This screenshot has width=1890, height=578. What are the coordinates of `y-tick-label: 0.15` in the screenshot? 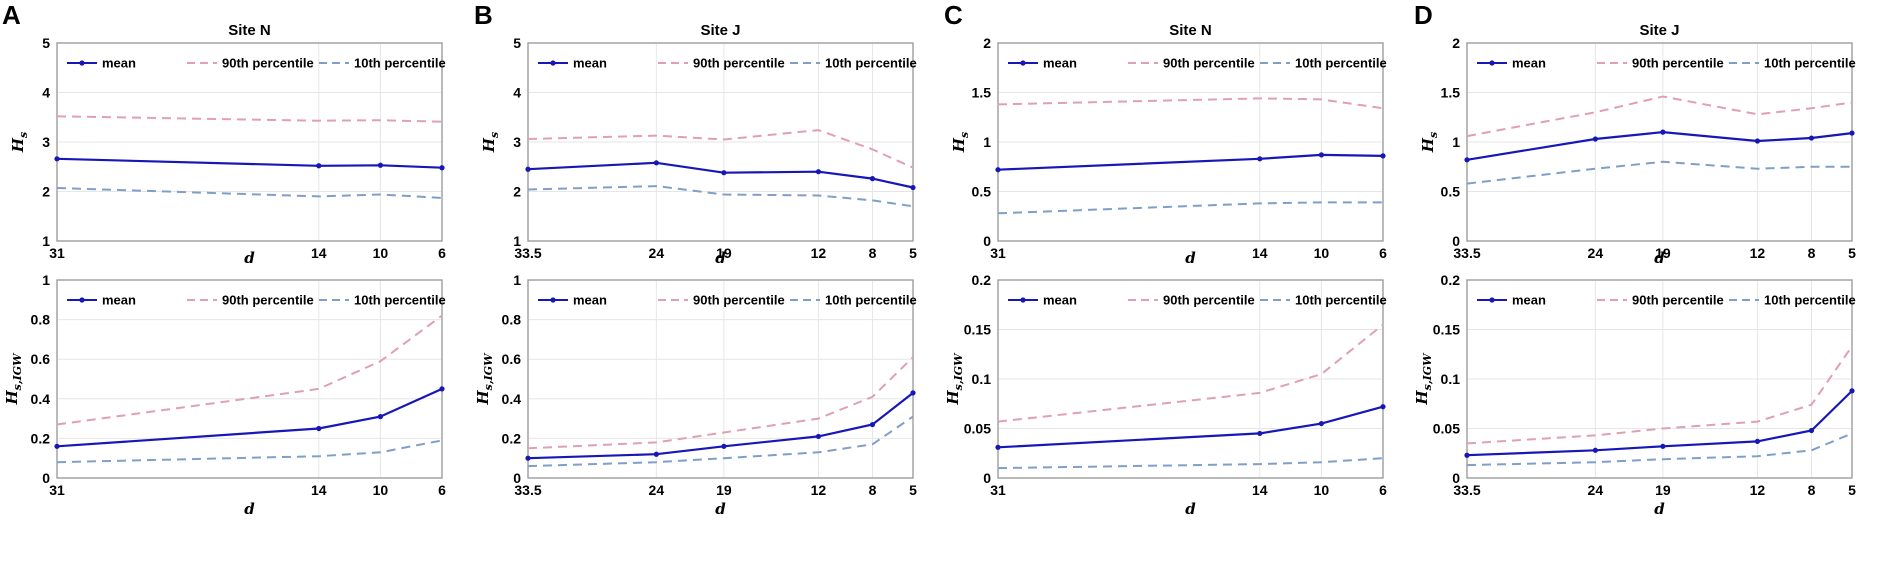 It's located at (977, 330).